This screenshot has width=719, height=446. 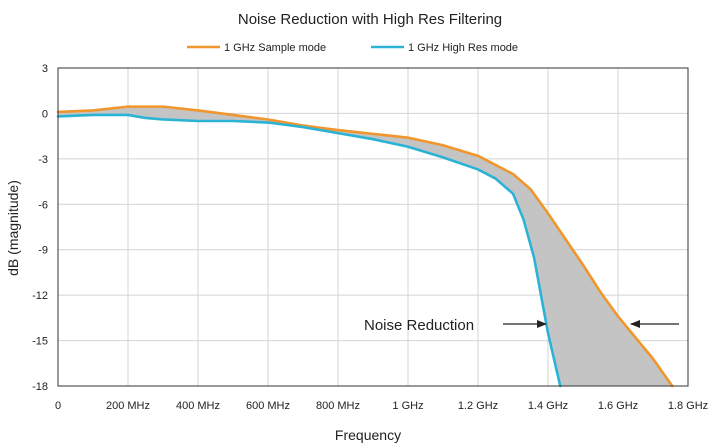 I want to click on chart-title: Noise Reduction with High Res Filtering, so click(x=370, y=19).